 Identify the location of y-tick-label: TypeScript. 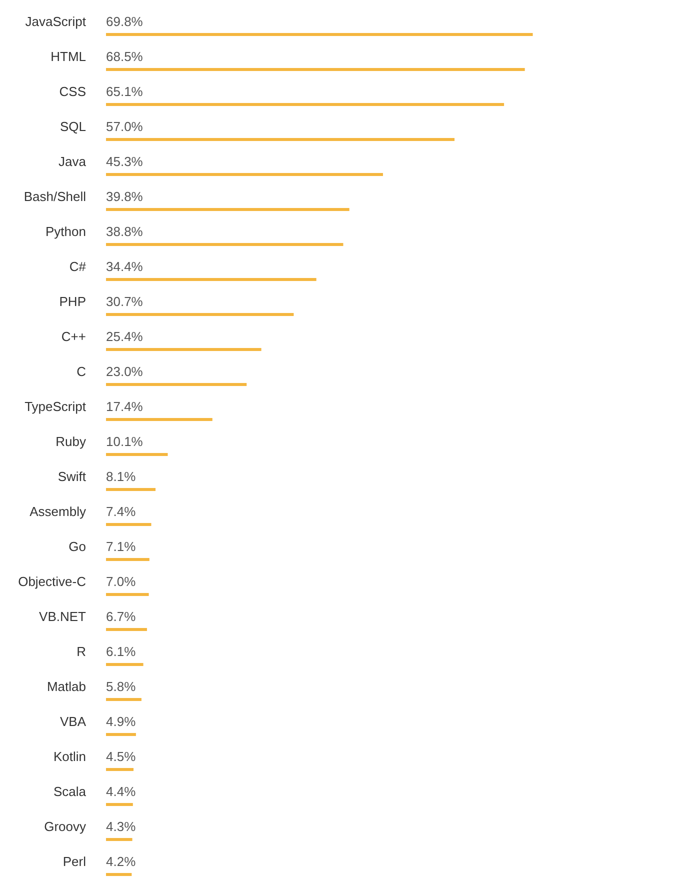
(55, 406).